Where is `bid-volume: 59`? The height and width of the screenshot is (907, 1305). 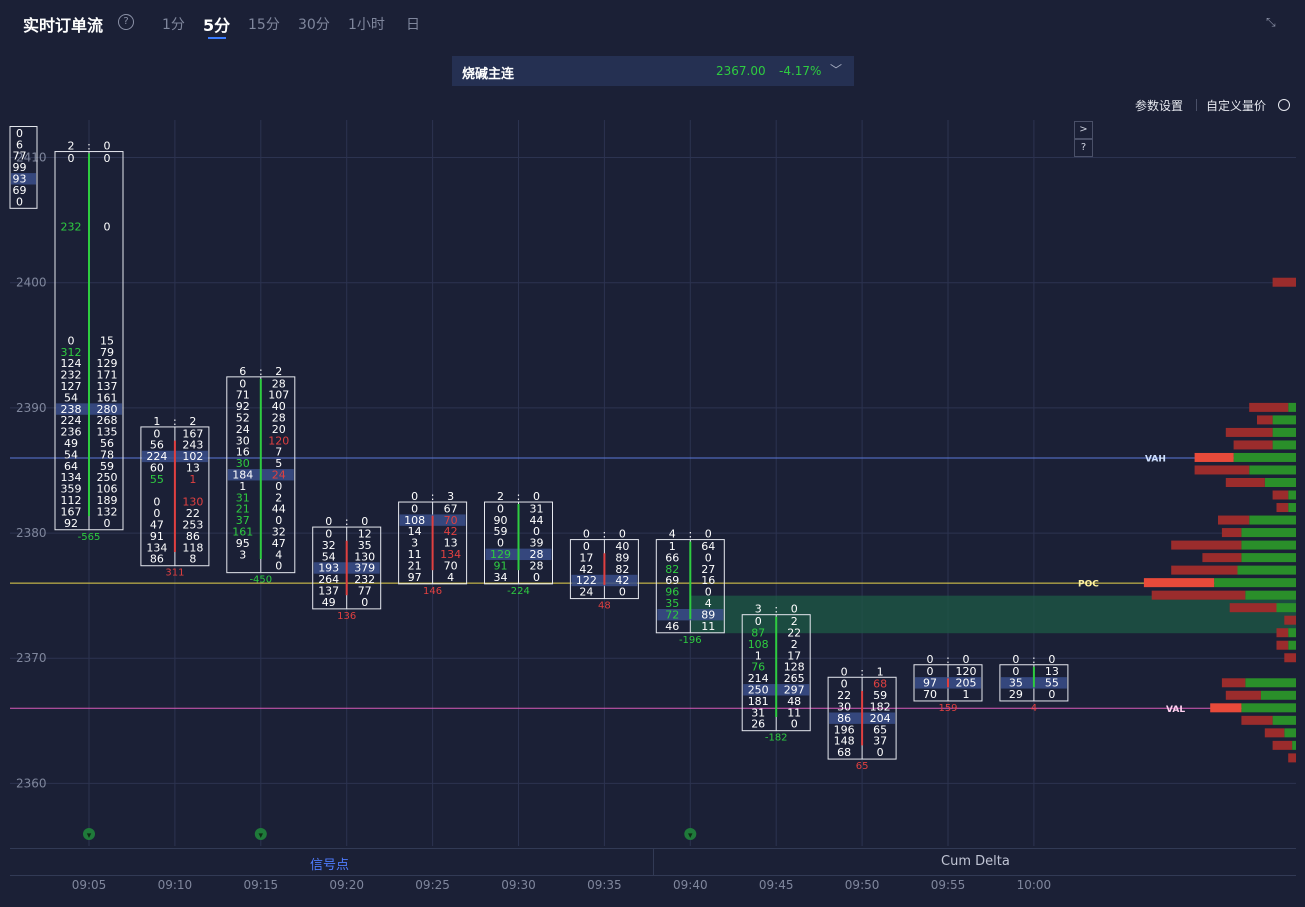 bid-volume: 59 is located at coordinates (501, 531).